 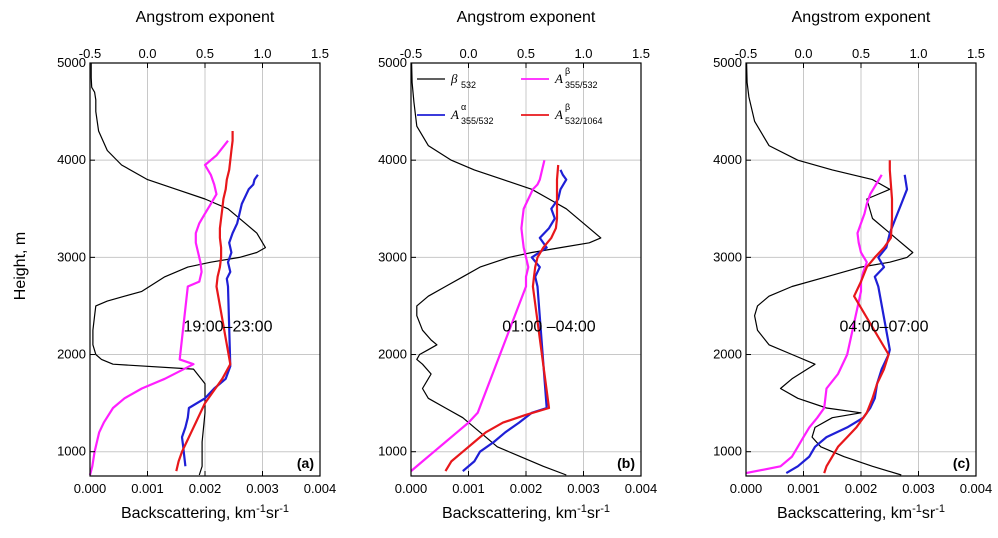 I want to click on legend-subscript: 532/1064, so click(x=584, y=121).